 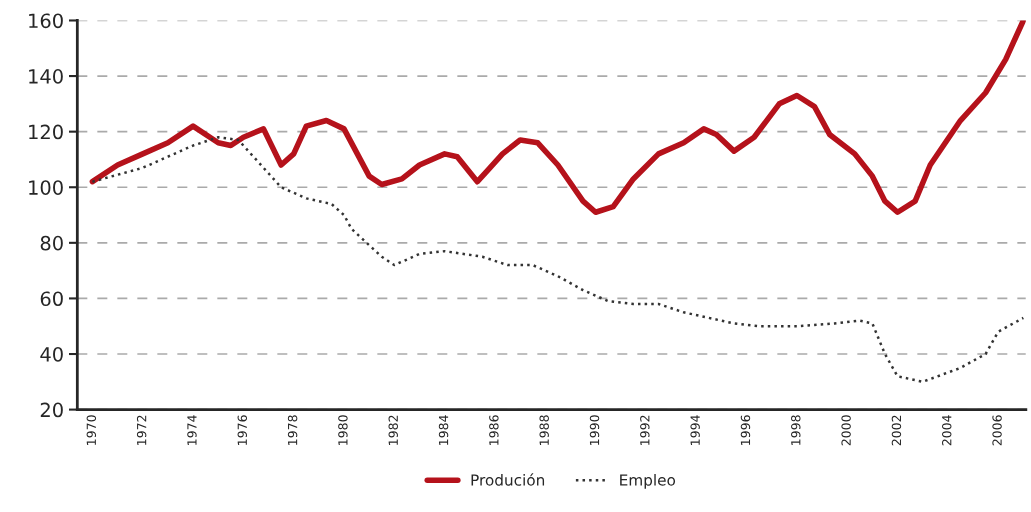 What do you see at coordinates (192, 430) in the screenshot?
I see `x-tick-label: 1974` at bounding box center [192, 430].